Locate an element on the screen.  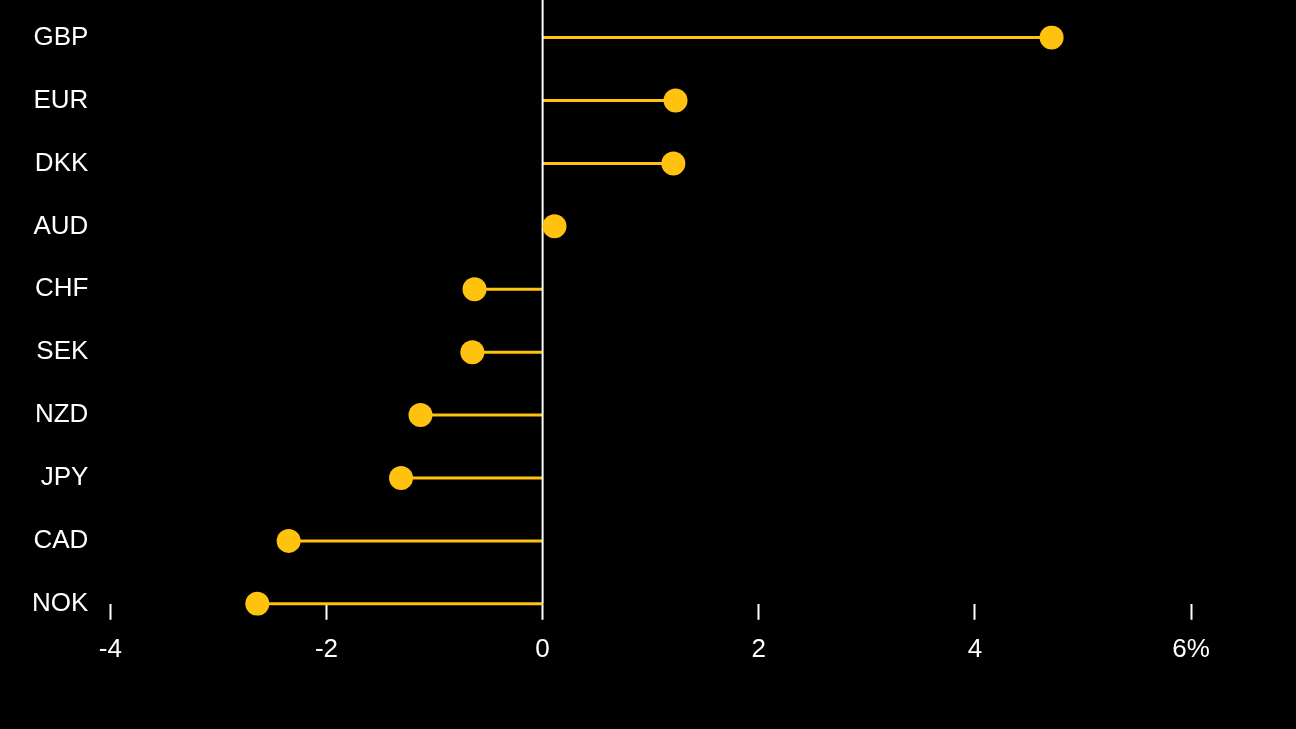
x-tick-label: 0 is located at coordinates (542, 647).